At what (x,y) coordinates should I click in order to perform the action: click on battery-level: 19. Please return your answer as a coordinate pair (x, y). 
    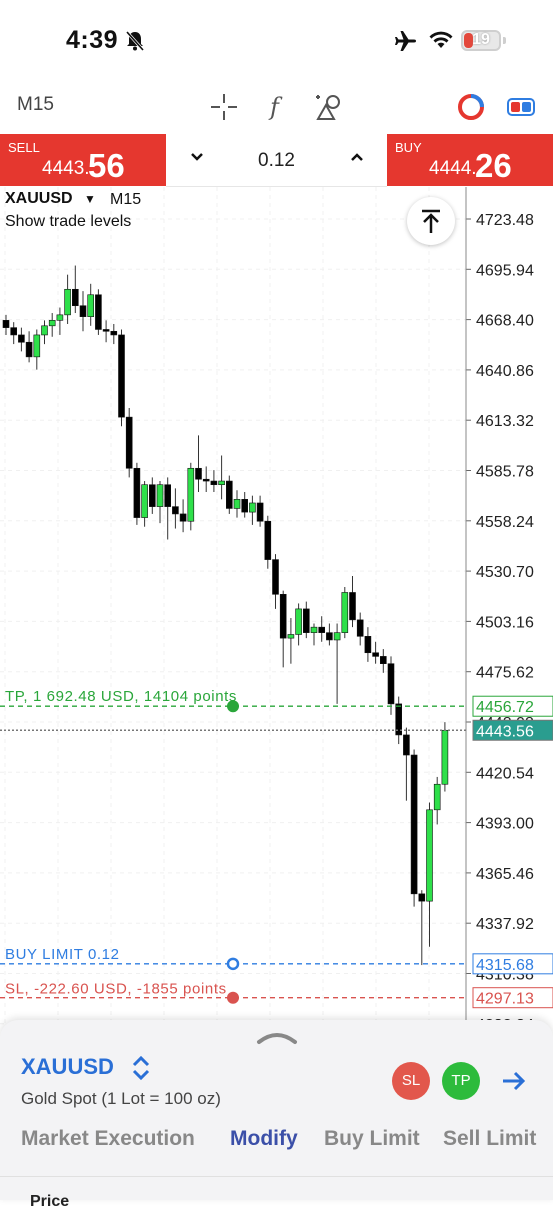
    Looking at the image, I should click on (481, 39).